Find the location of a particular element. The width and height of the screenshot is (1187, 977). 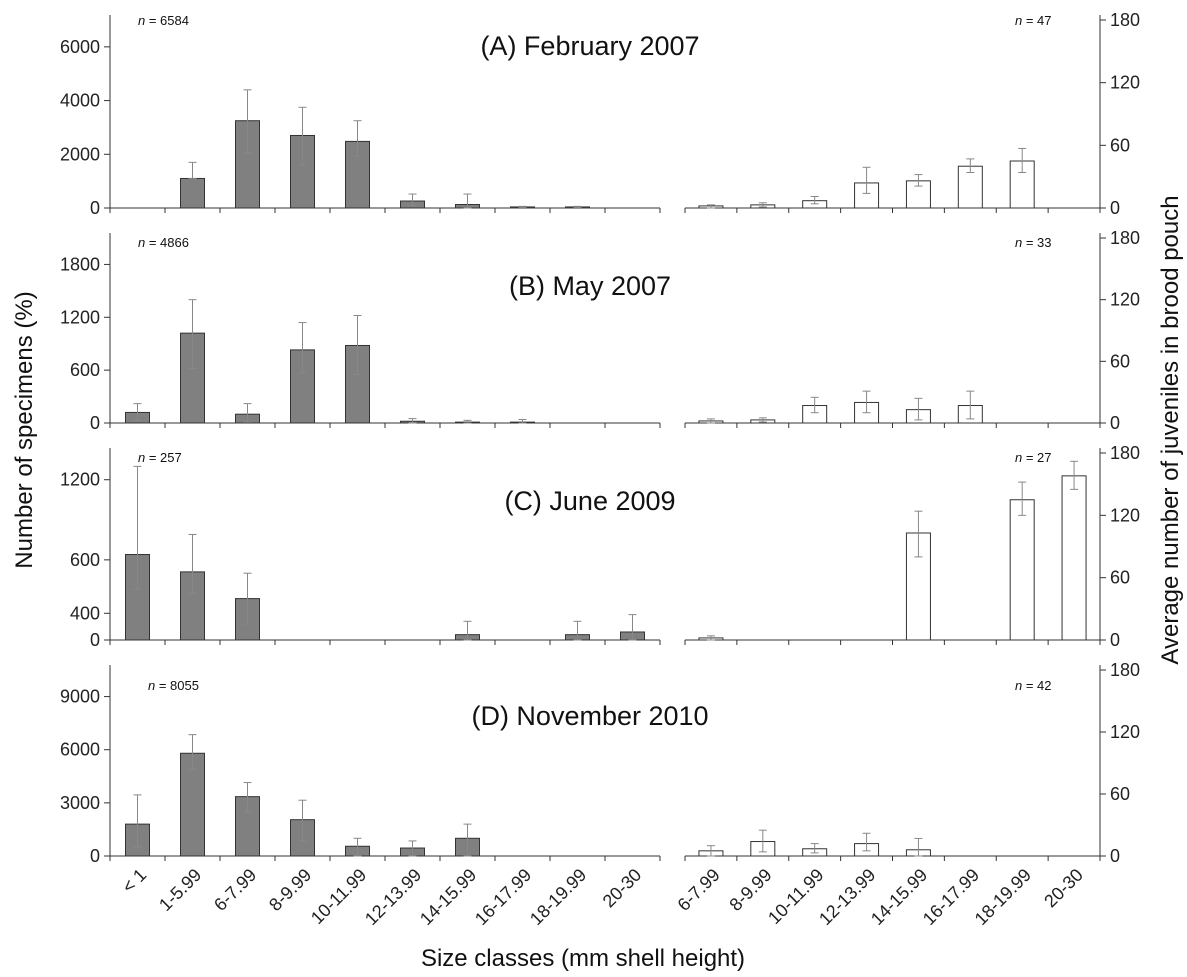

n-label-left: n = 6584 is located at coordinates (163, 20).